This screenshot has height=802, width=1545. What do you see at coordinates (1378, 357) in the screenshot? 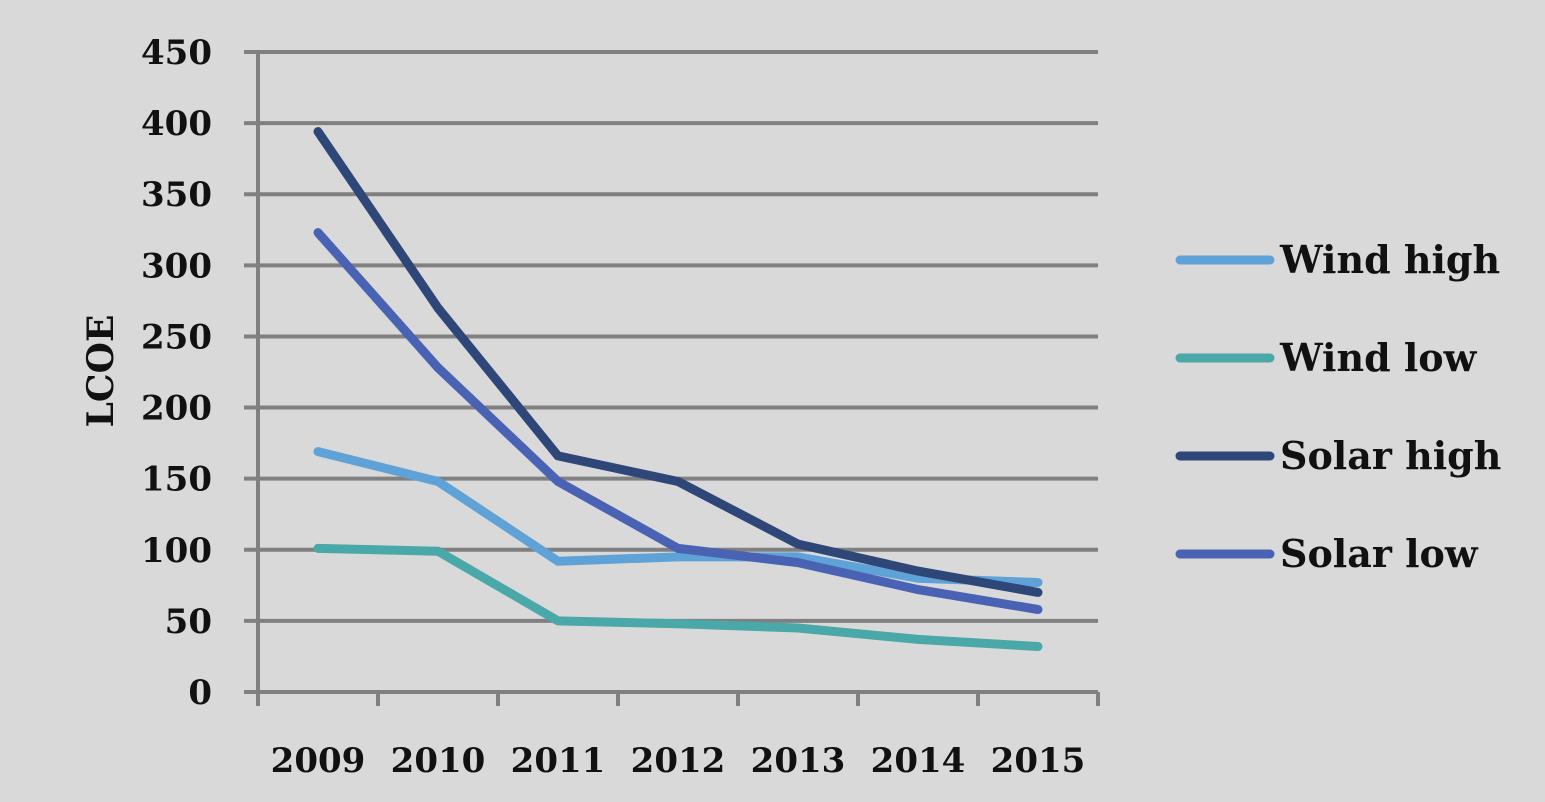
I see `legend-label-wind-low: Wind low` at bounding box center [1378, 357].